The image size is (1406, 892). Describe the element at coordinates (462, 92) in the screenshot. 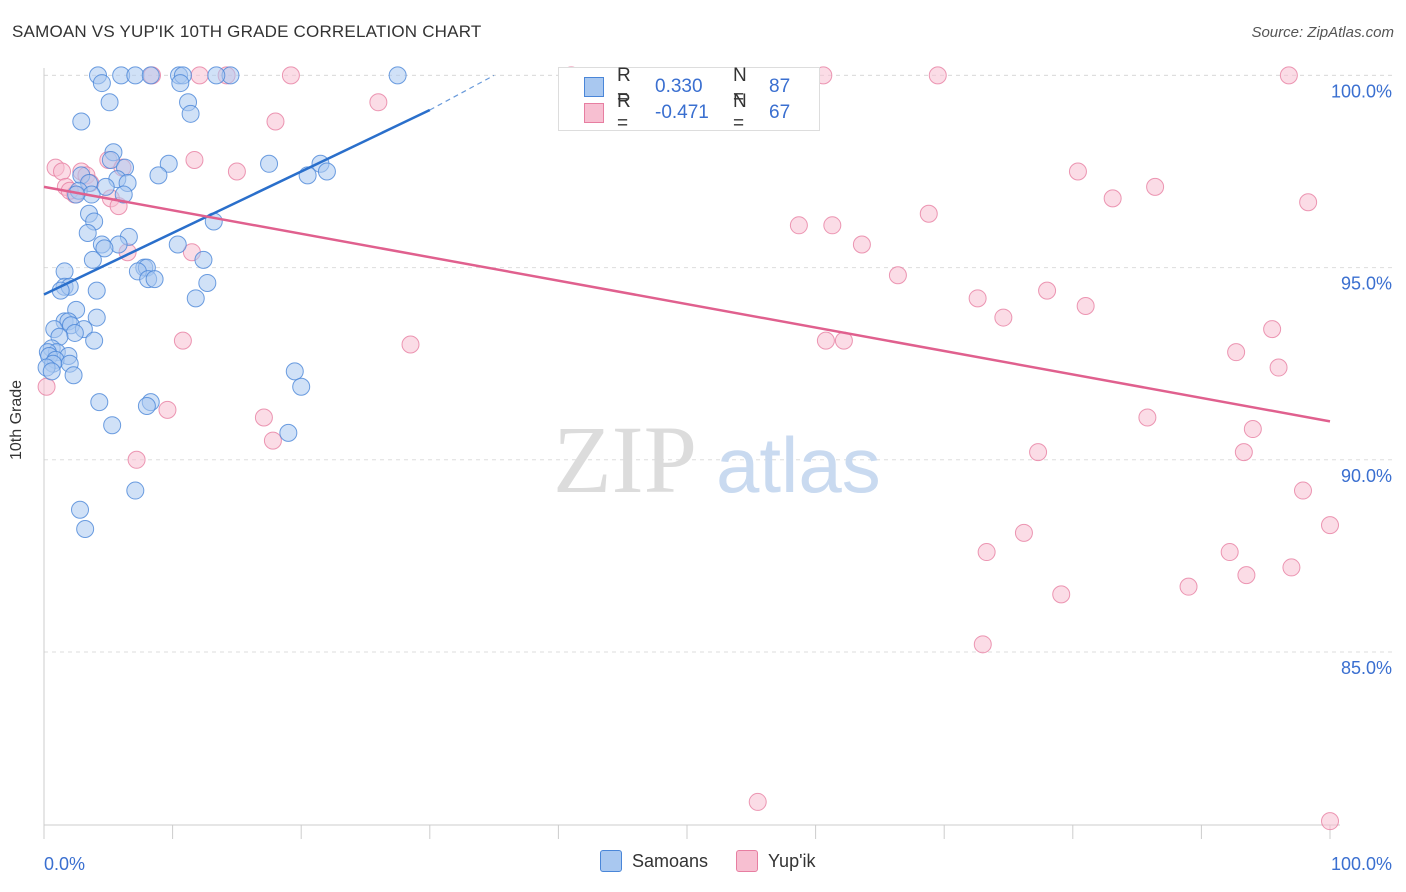

I see `samoans-trend-extension` at that location.